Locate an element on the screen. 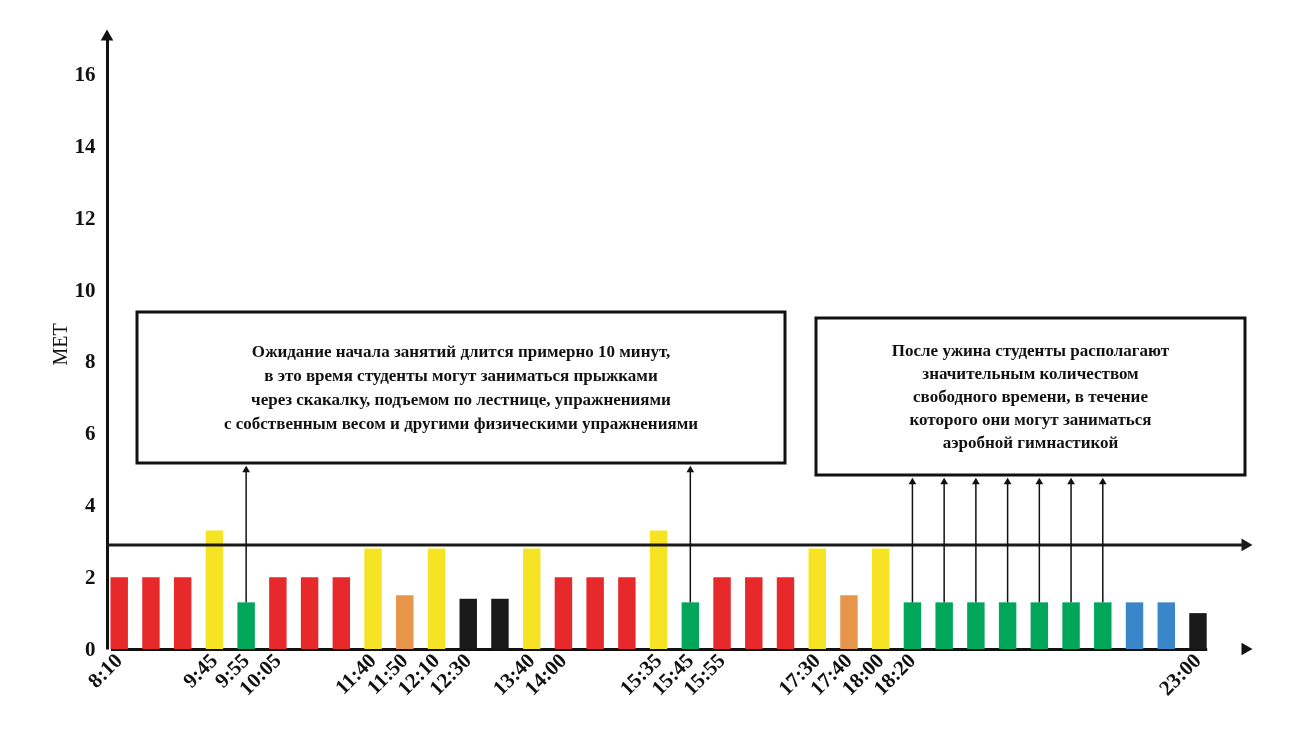 The width and height of the screenshot is (1289, 740). annotation: После ужина студенты располагают значительным количеством свободного времени, в течение которого они могут заниматься аэробной гимнастикой is located at coordinates (1030, 396).